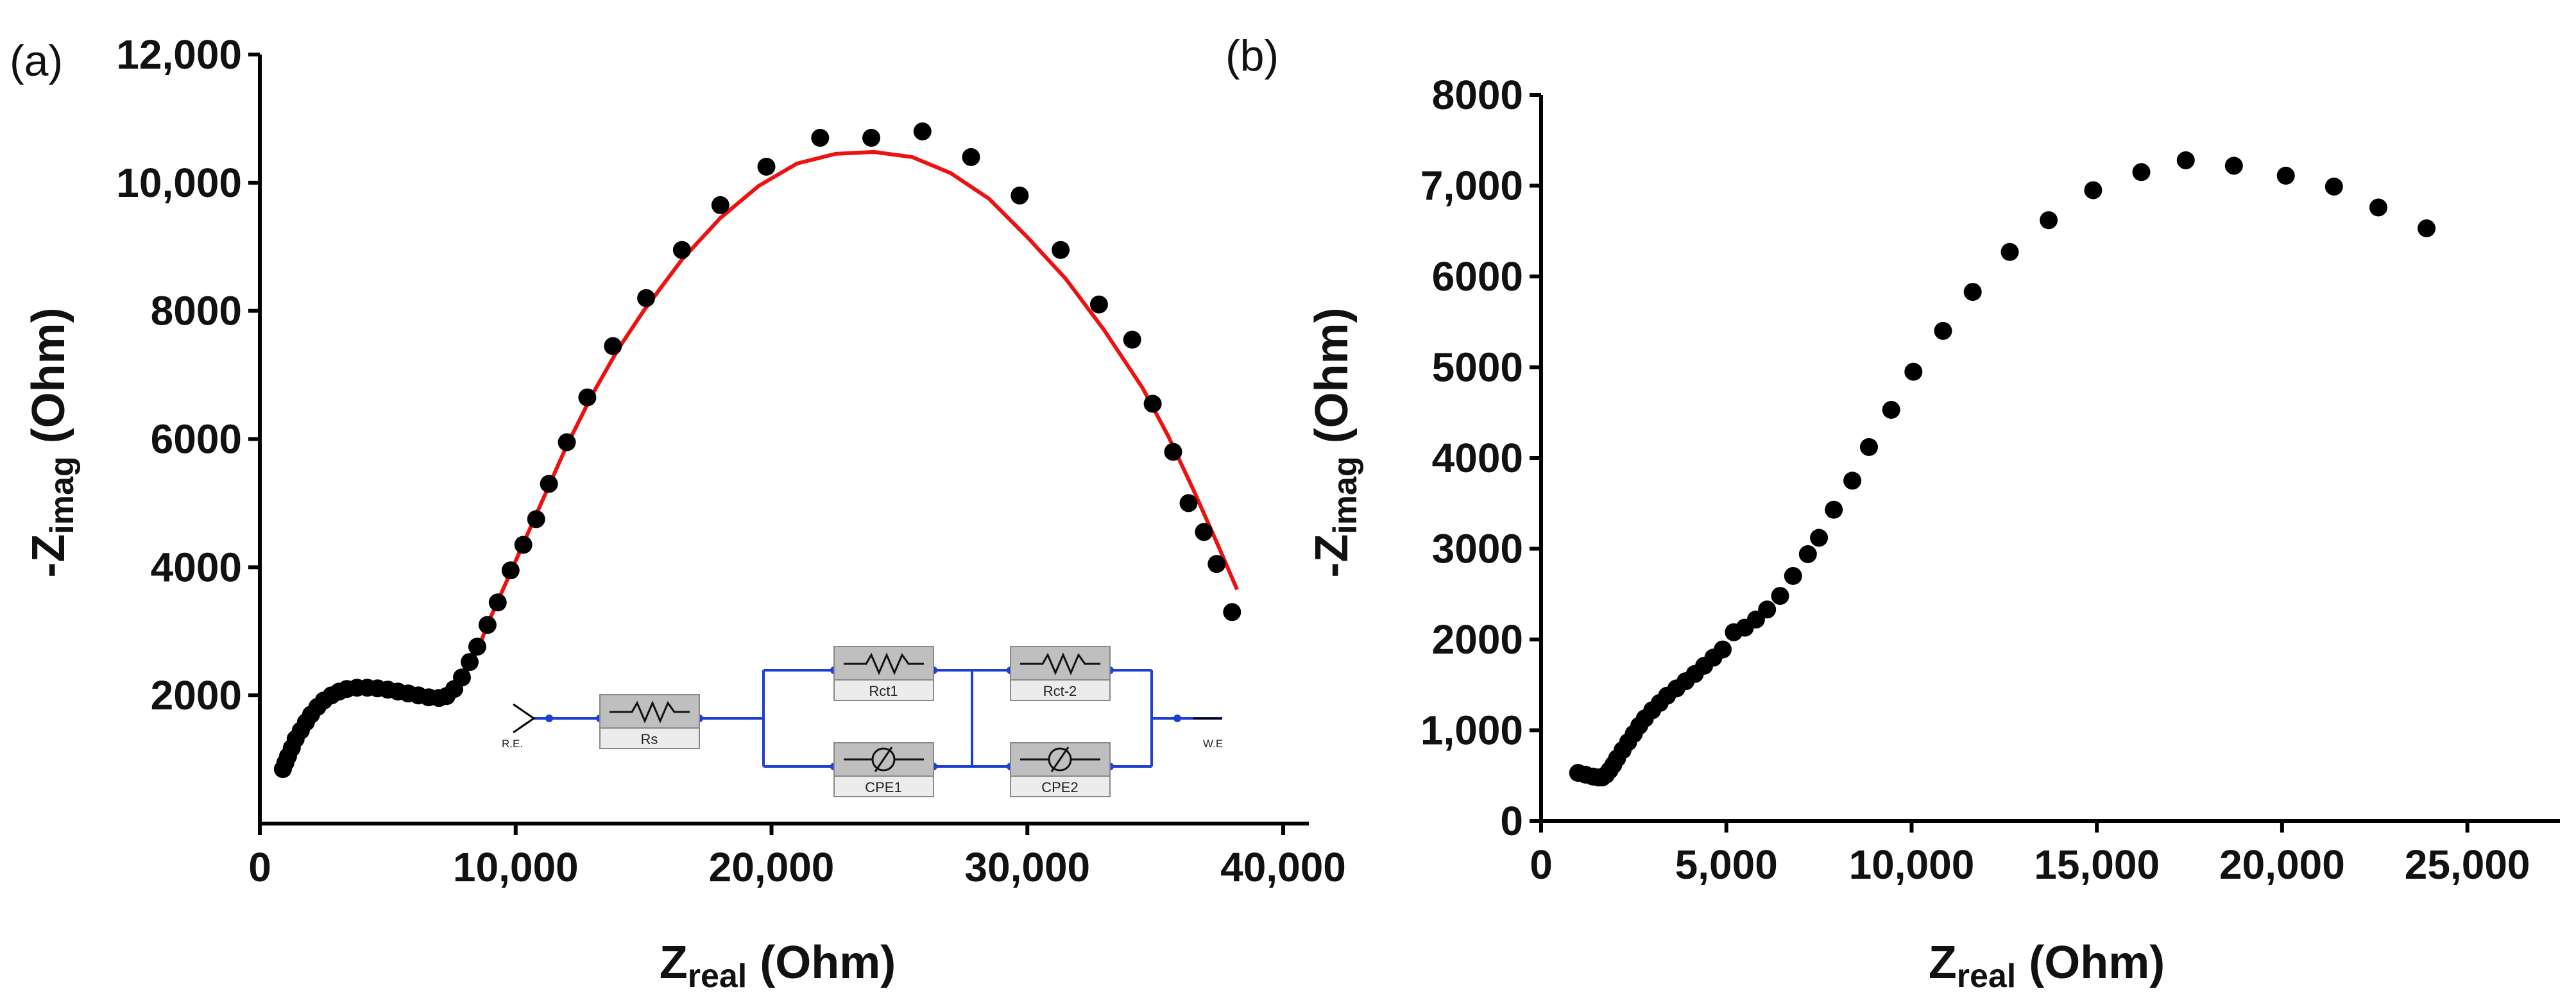 This screenshot has height=1007, width=2576. Describe the element at coordinates (1511, 821) in the screenshot. I see `panel-b-y-tick-label: 0` at that location.